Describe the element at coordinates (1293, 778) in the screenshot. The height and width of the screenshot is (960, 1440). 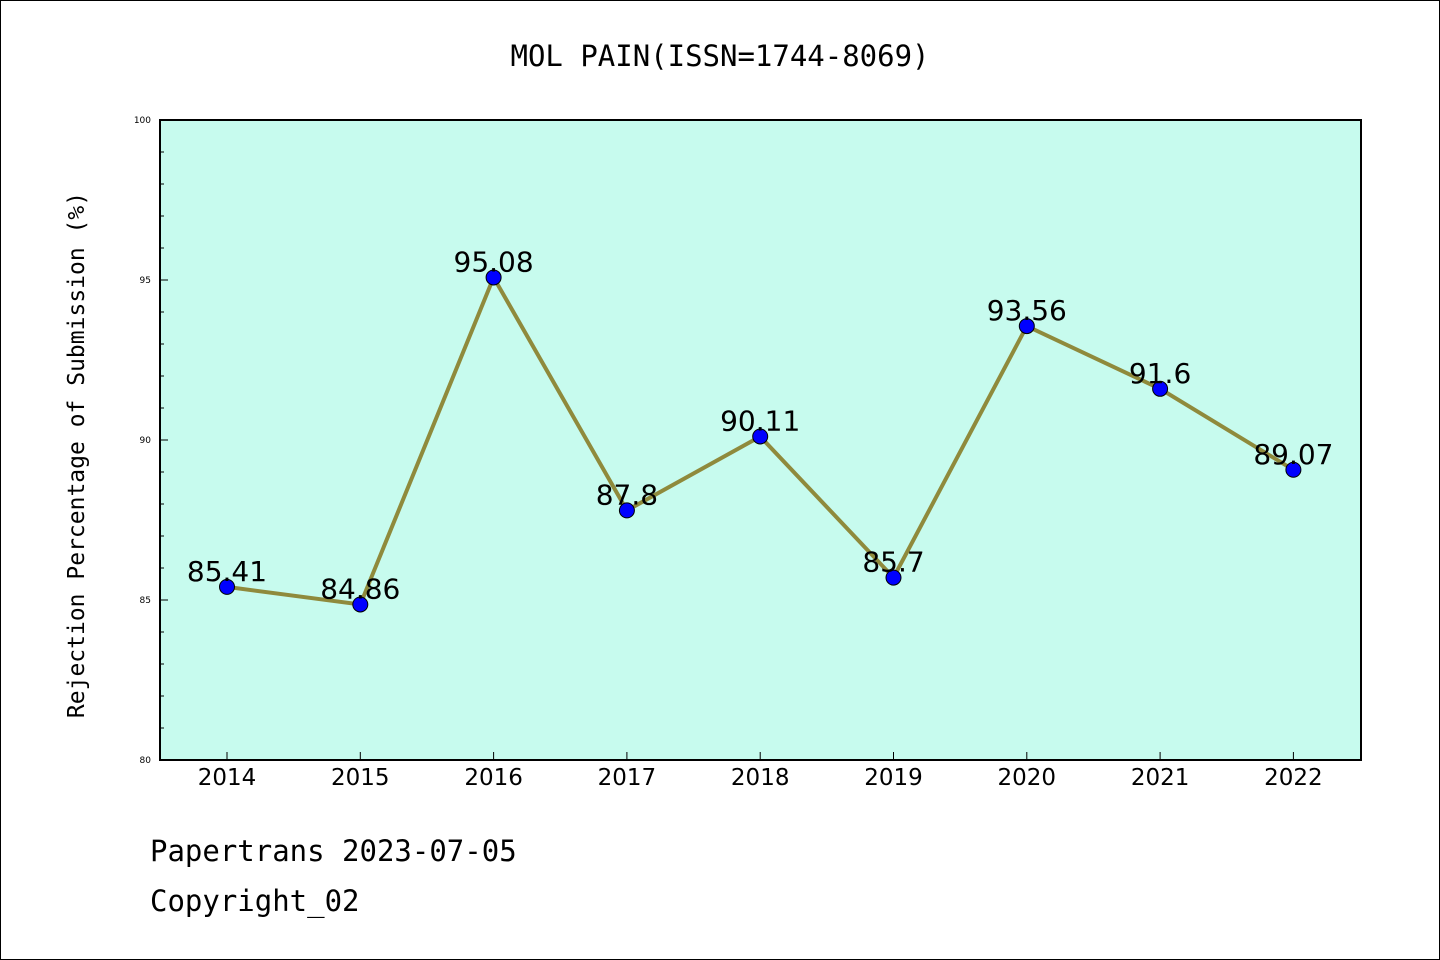
I see `x-tick-label: 2022` at that location.